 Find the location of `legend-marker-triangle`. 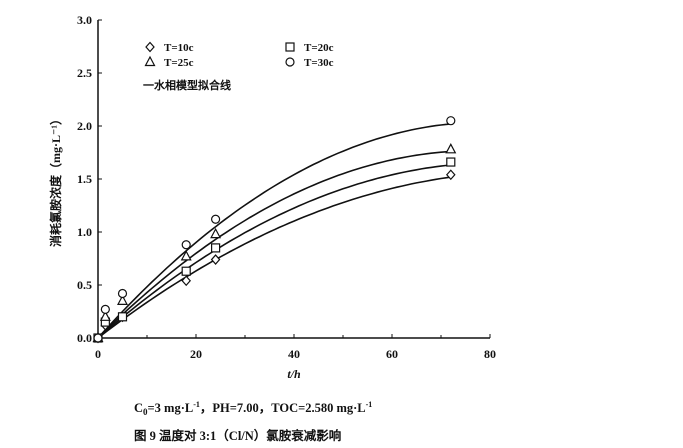

legend-marker-triangle is located at coordinates (150, 61).